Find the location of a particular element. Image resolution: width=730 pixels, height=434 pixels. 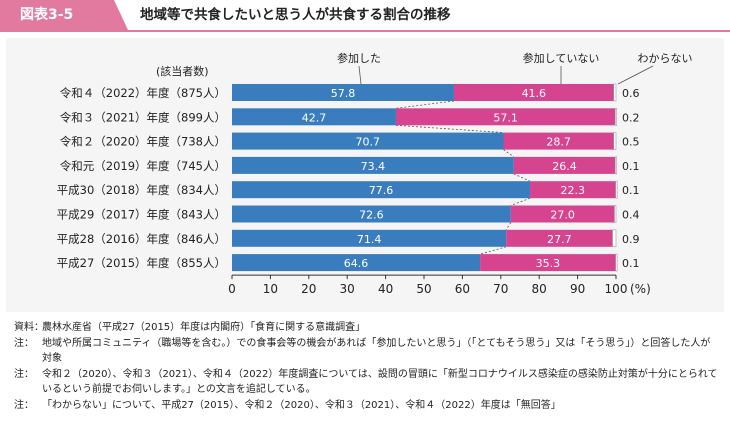

value-label-not-participated: 35.3 is located at coordinates (548, 263).